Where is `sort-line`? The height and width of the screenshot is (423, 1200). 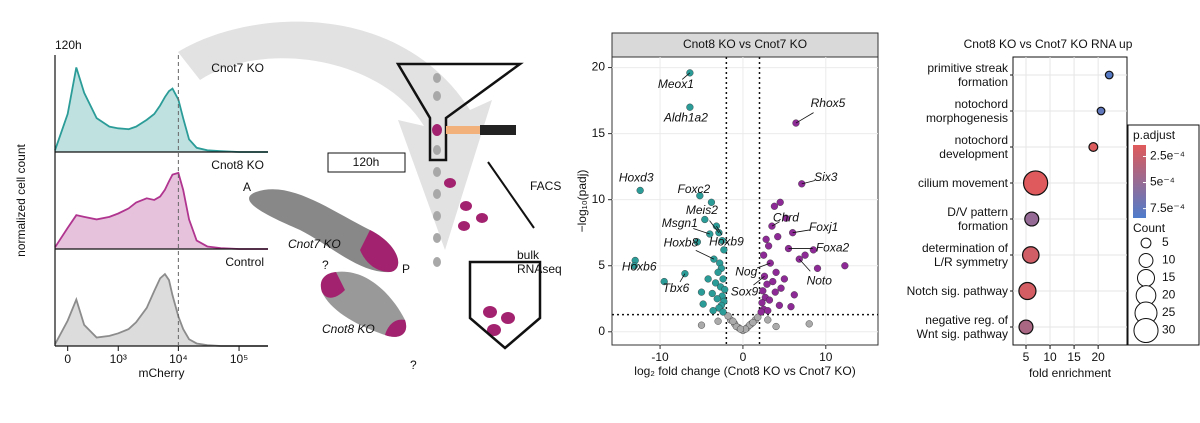 sort-line is located at coordinates (511, 195).